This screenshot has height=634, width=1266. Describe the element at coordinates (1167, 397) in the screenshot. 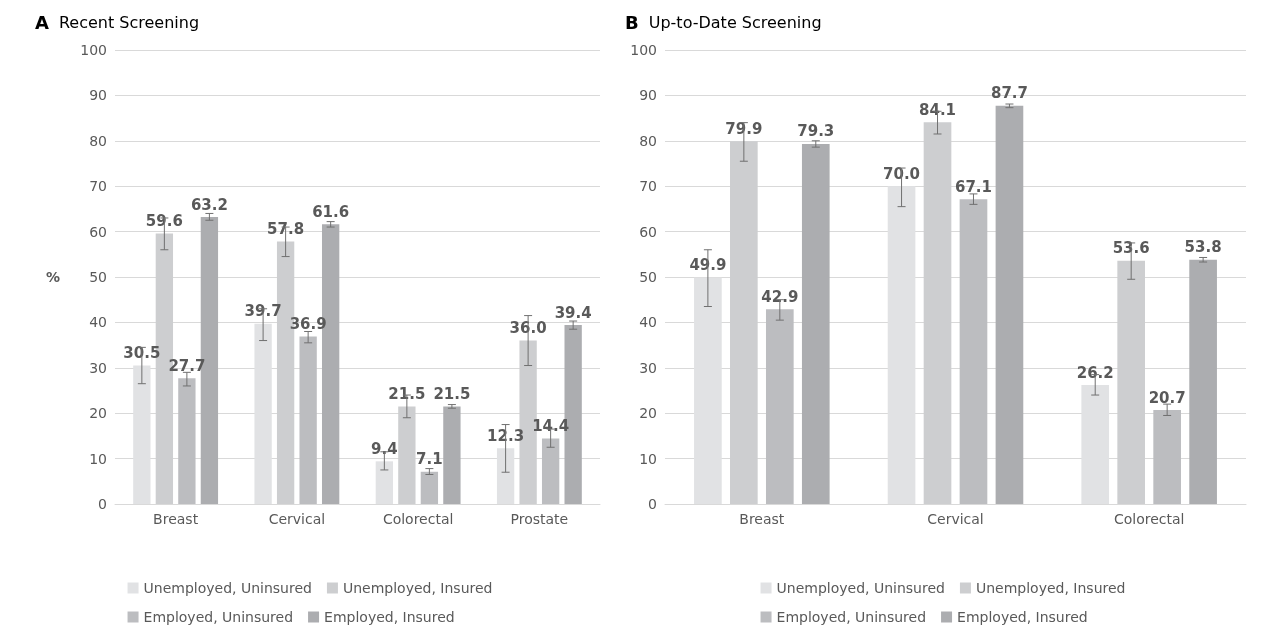

I see `data-label: 20.7` at that location.